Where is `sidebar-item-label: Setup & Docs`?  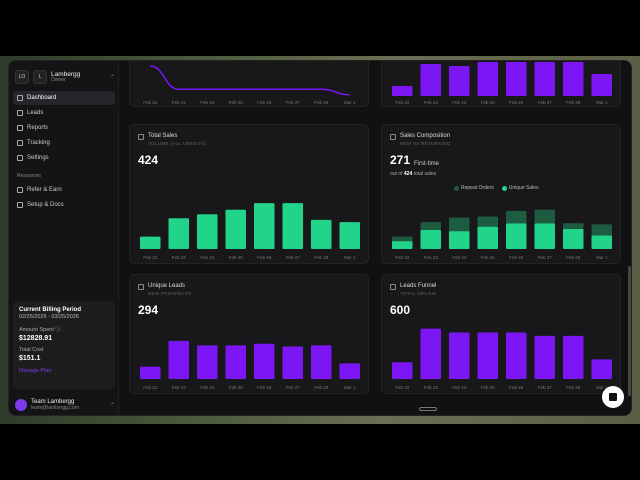 sidebar-item-label: Setup & Docs is located at coordinates (45, 205).